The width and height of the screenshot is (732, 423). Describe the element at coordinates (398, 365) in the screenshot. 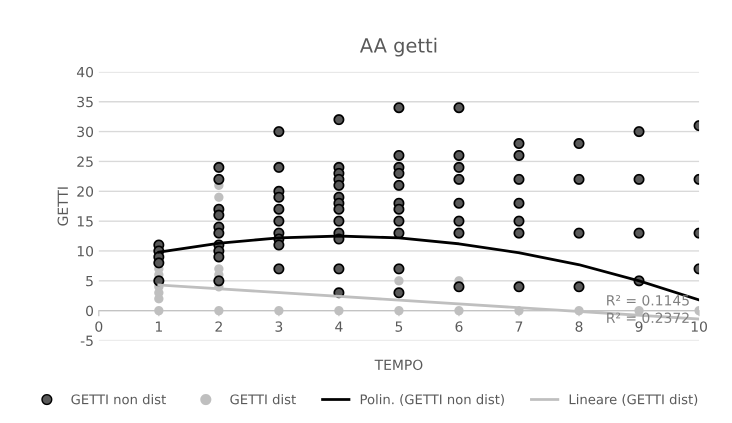

I see `x-axis-title: TEMPO` at that location.